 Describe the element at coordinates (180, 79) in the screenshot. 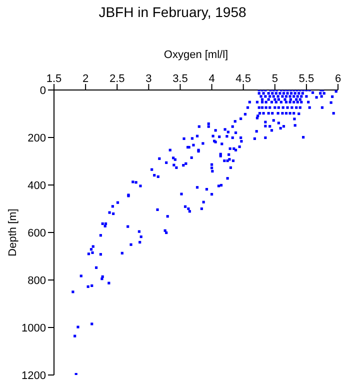

I see `x-tick-label: 3.5` at that location.